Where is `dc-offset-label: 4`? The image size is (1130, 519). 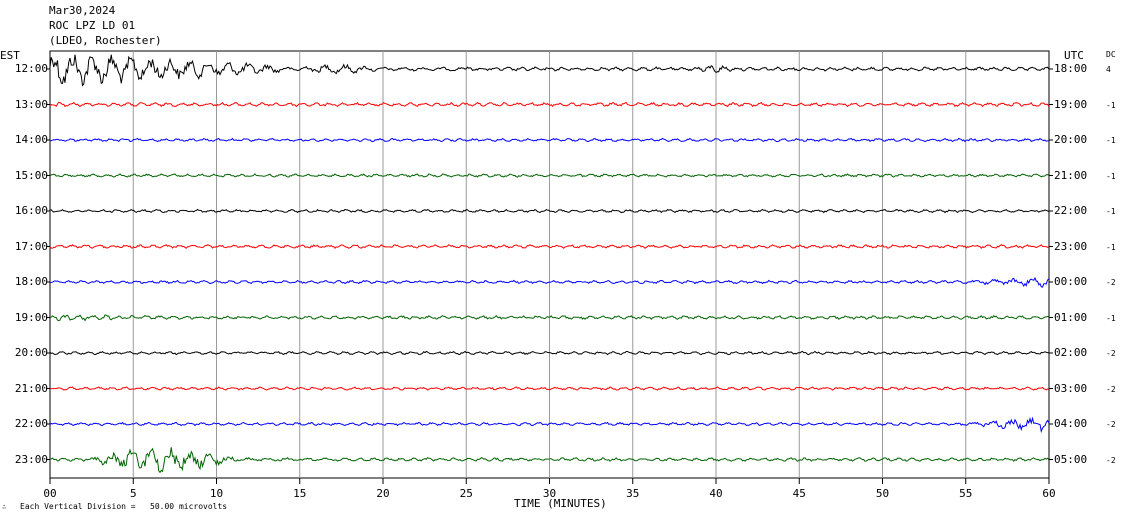 dc-offset-label: 4 is located at coordinates (1108, 69).